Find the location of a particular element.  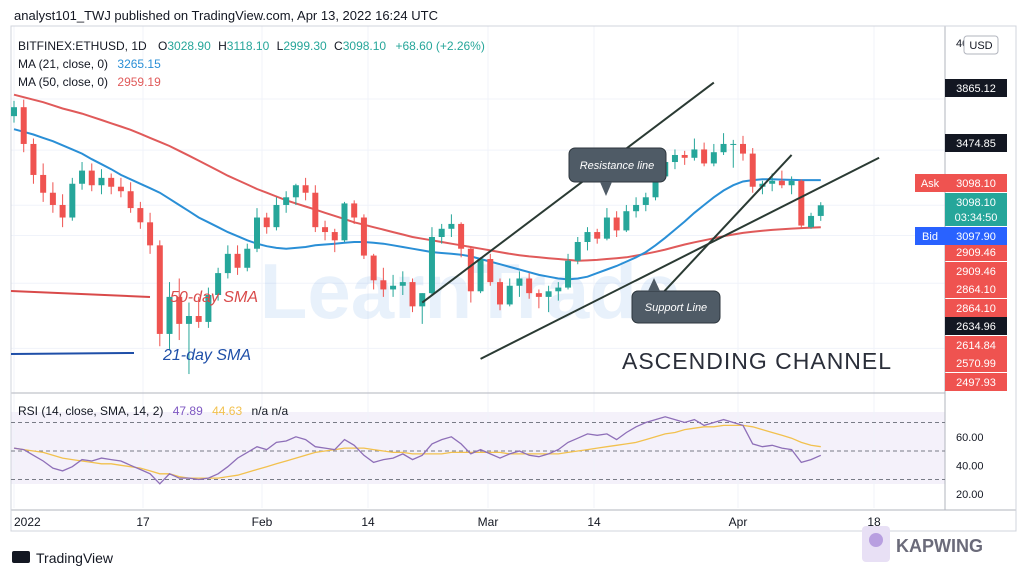

rsi-ma-line is located at coordinates (417, 451).